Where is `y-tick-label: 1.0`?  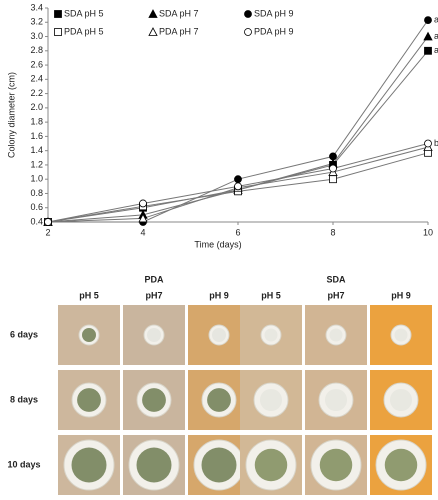 y-tick-label: 1.0 is located at coordinates (36, 179).